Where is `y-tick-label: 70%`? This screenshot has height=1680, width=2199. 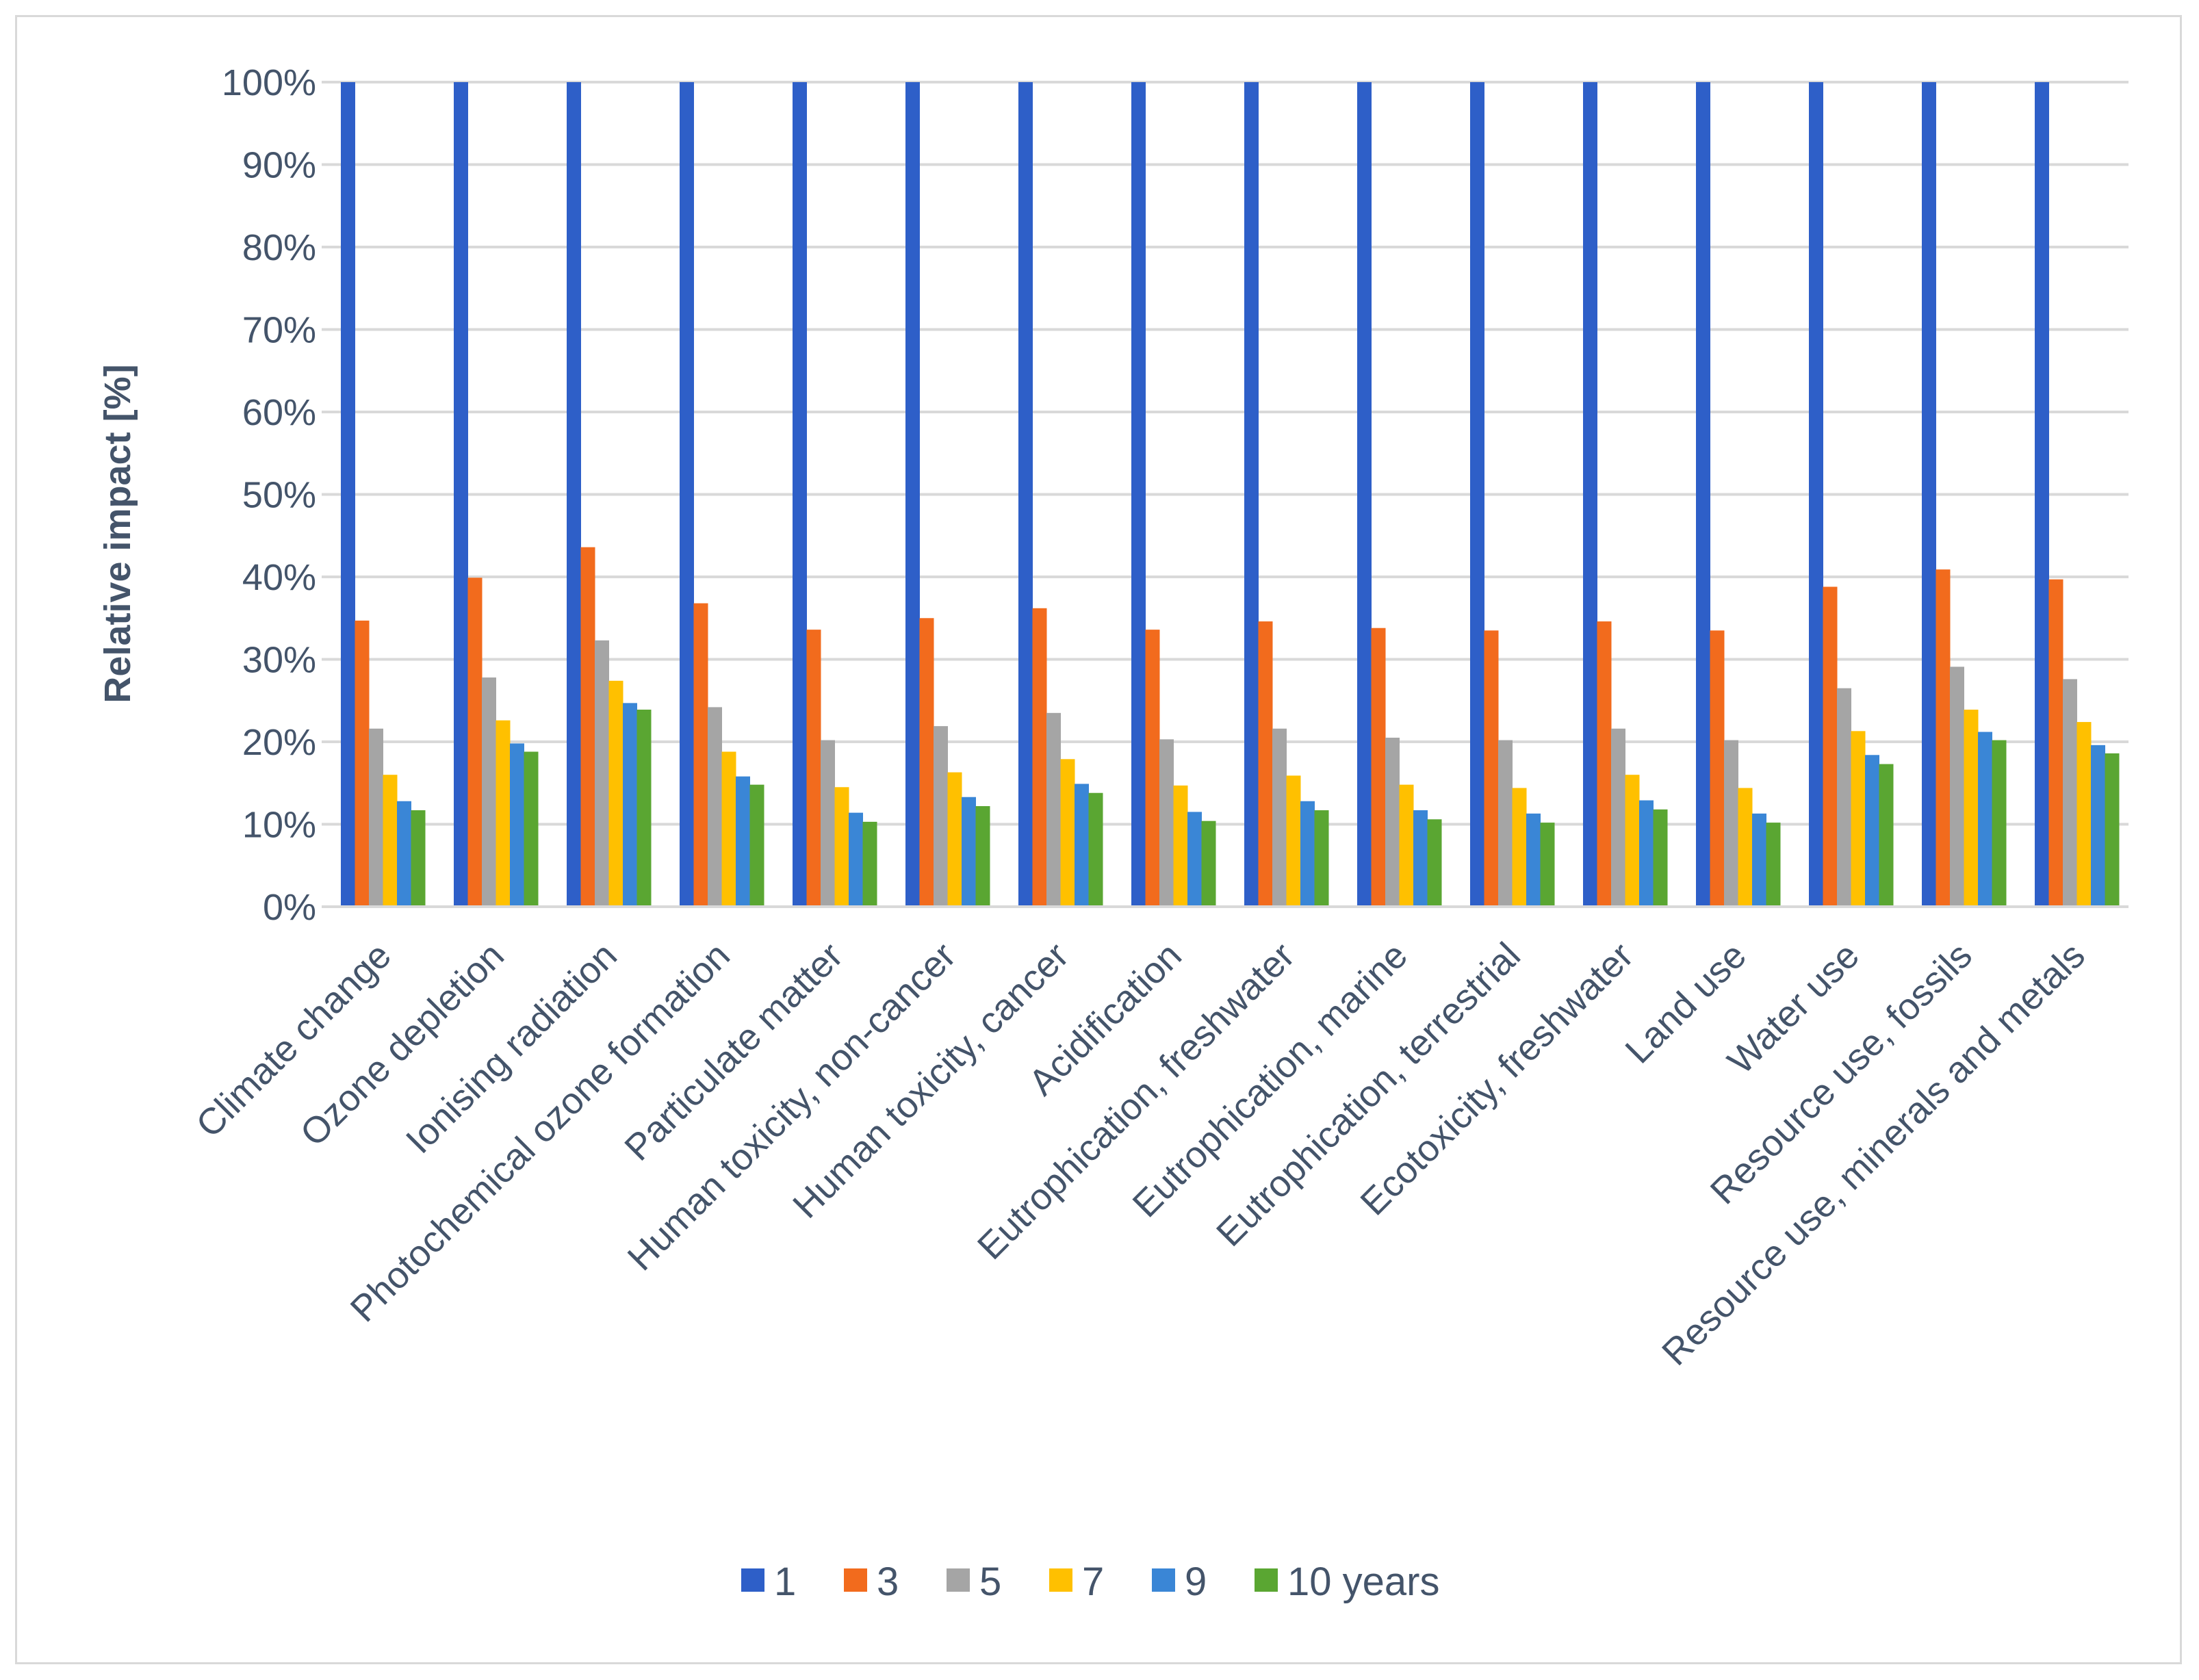
y-tick-label: 70% is located at coordinates (279, 330).